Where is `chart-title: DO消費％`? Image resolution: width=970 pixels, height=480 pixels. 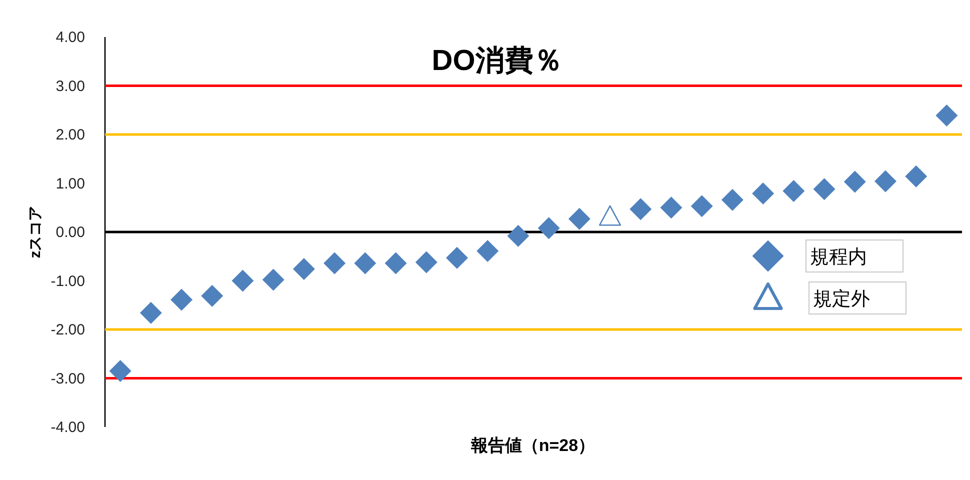 chart-title: DO消費％ is located at coordinates (497, 61).